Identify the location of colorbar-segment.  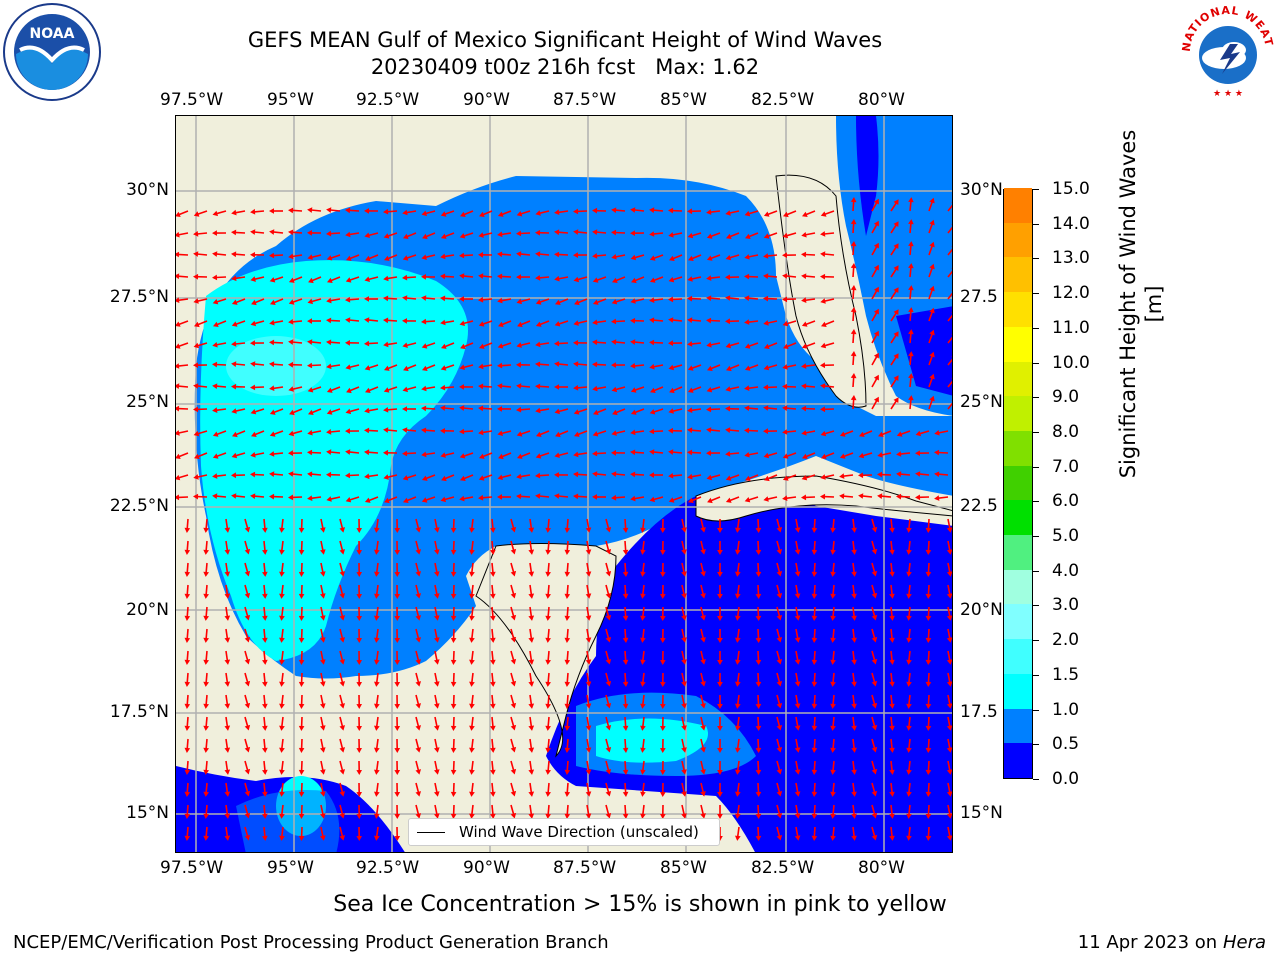
(1018, 413).